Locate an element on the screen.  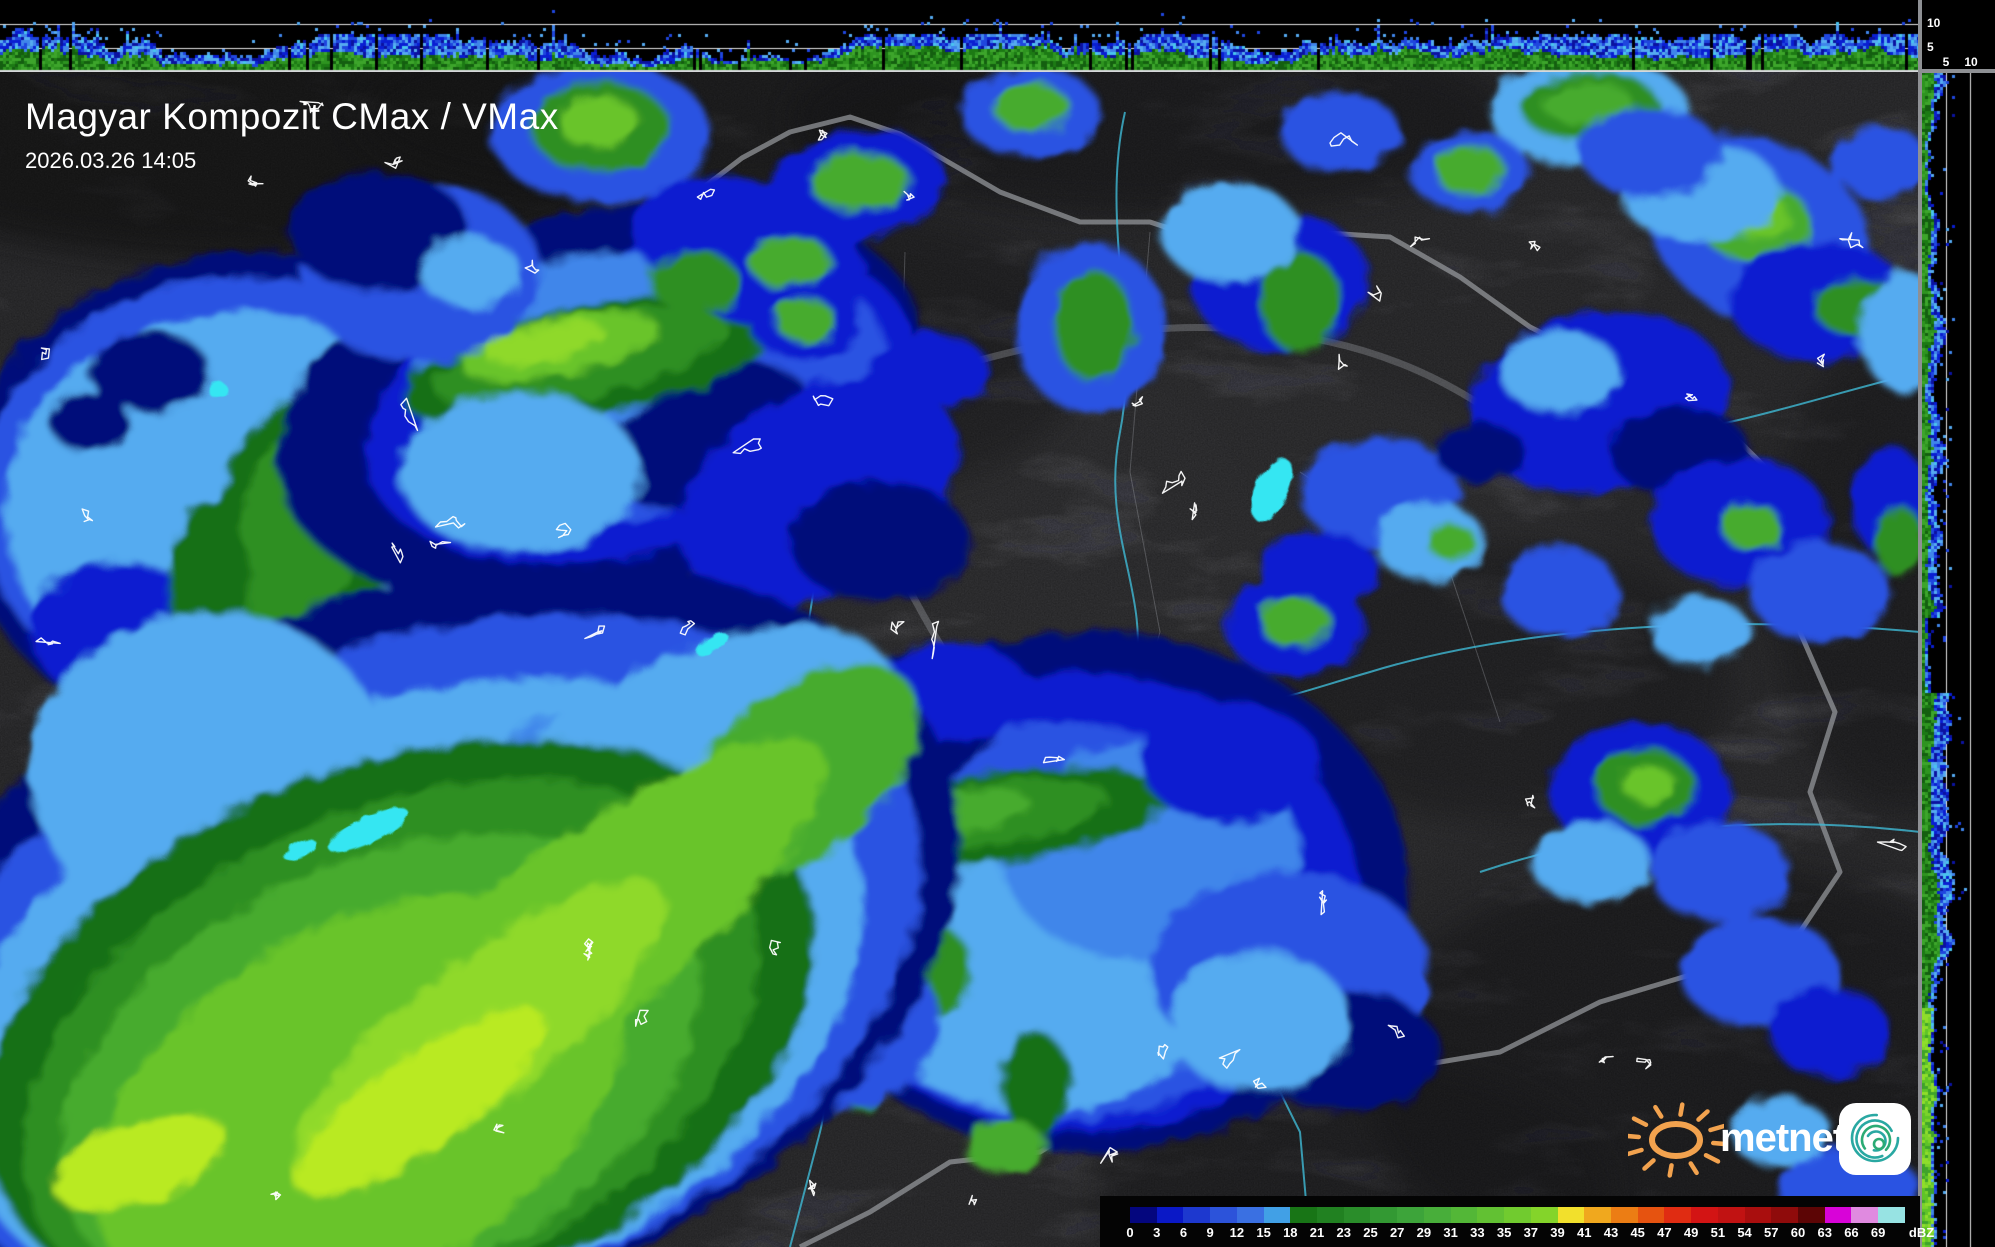
vmax-top-profile-strip is located at coordinates (960, 36).